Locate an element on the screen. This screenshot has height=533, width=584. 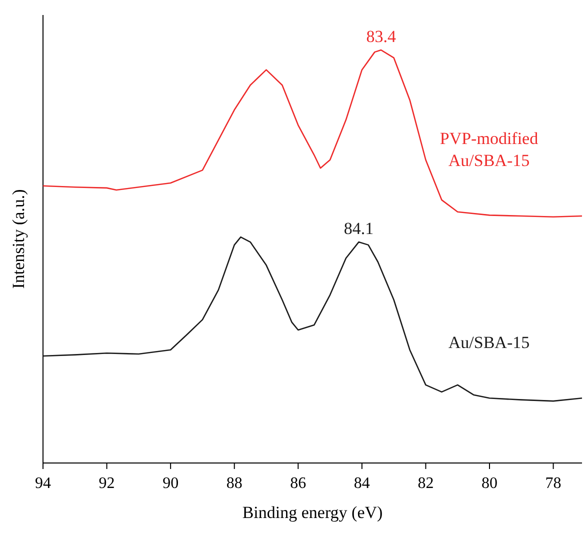
x-tick-label: 78 is located at coordinates (553, 483).